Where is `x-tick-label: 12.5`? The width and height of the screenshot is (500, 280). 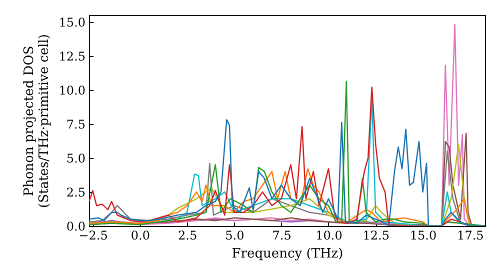 x-tick-label: 12.5 is located at coordinates (376, 235).